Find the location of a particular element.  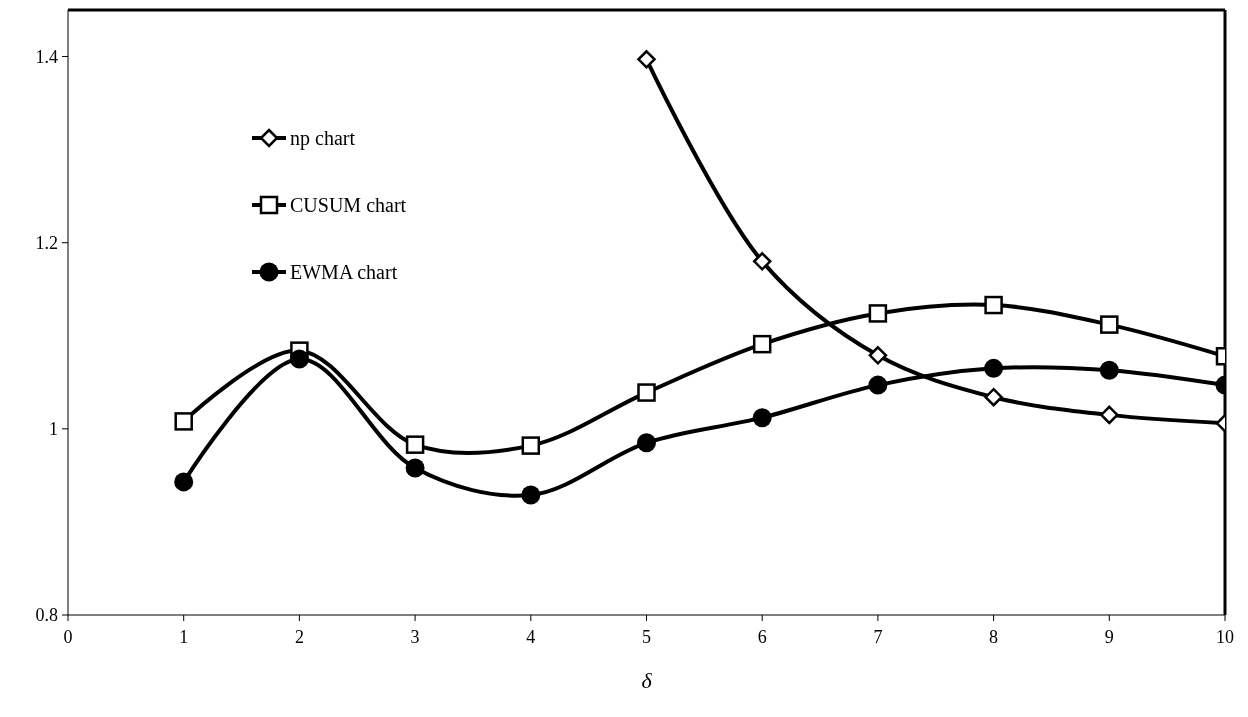

x-tick-label: 3 is located at coordinates (415, 637).